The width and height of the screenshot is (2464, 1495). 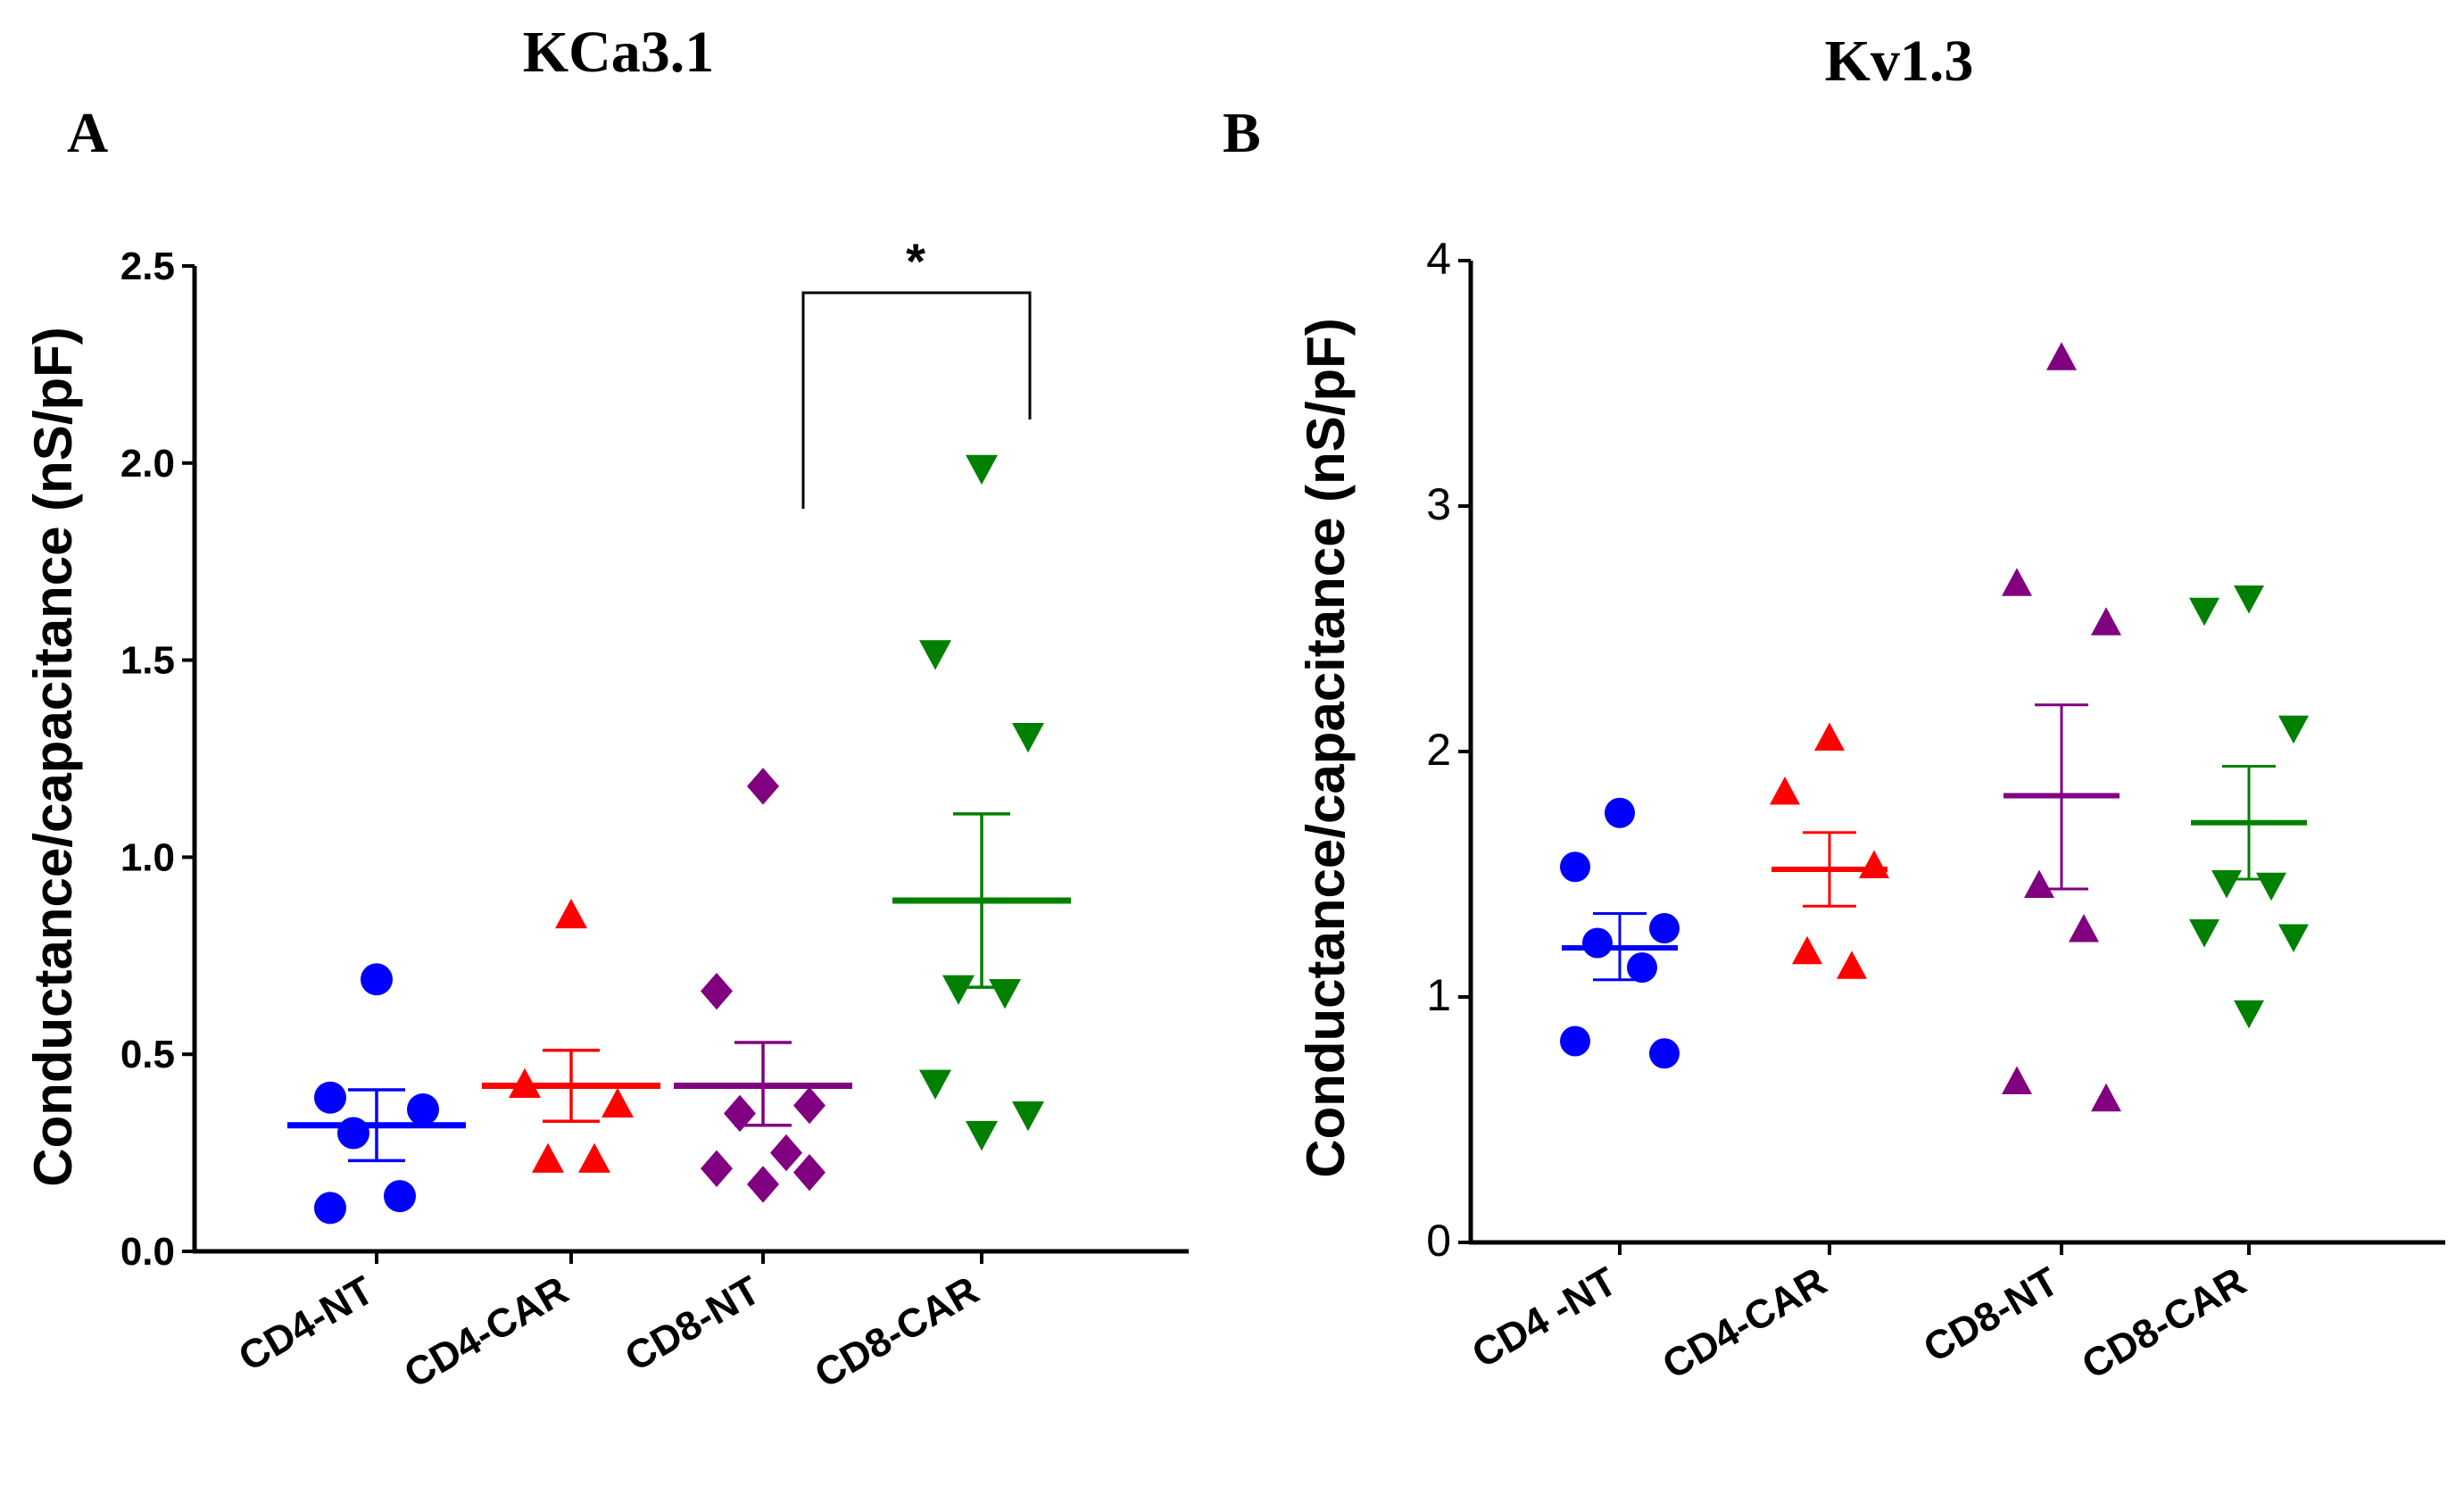 What do you see at coordinates (147, 1054) in the screenshot?
I see `y-tick-label: 0.5` at bounding box center [147, 1054].